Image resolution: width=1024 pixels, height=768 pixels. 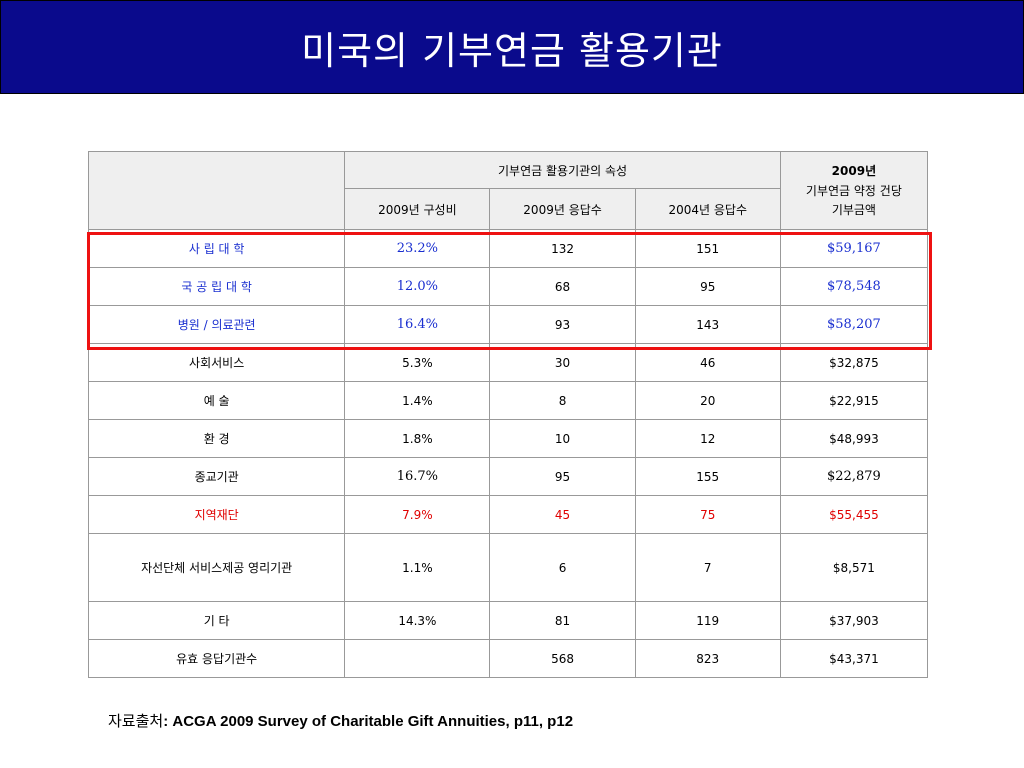 I want to click on row-resp-2009: 6, so click(x=562, y=567).